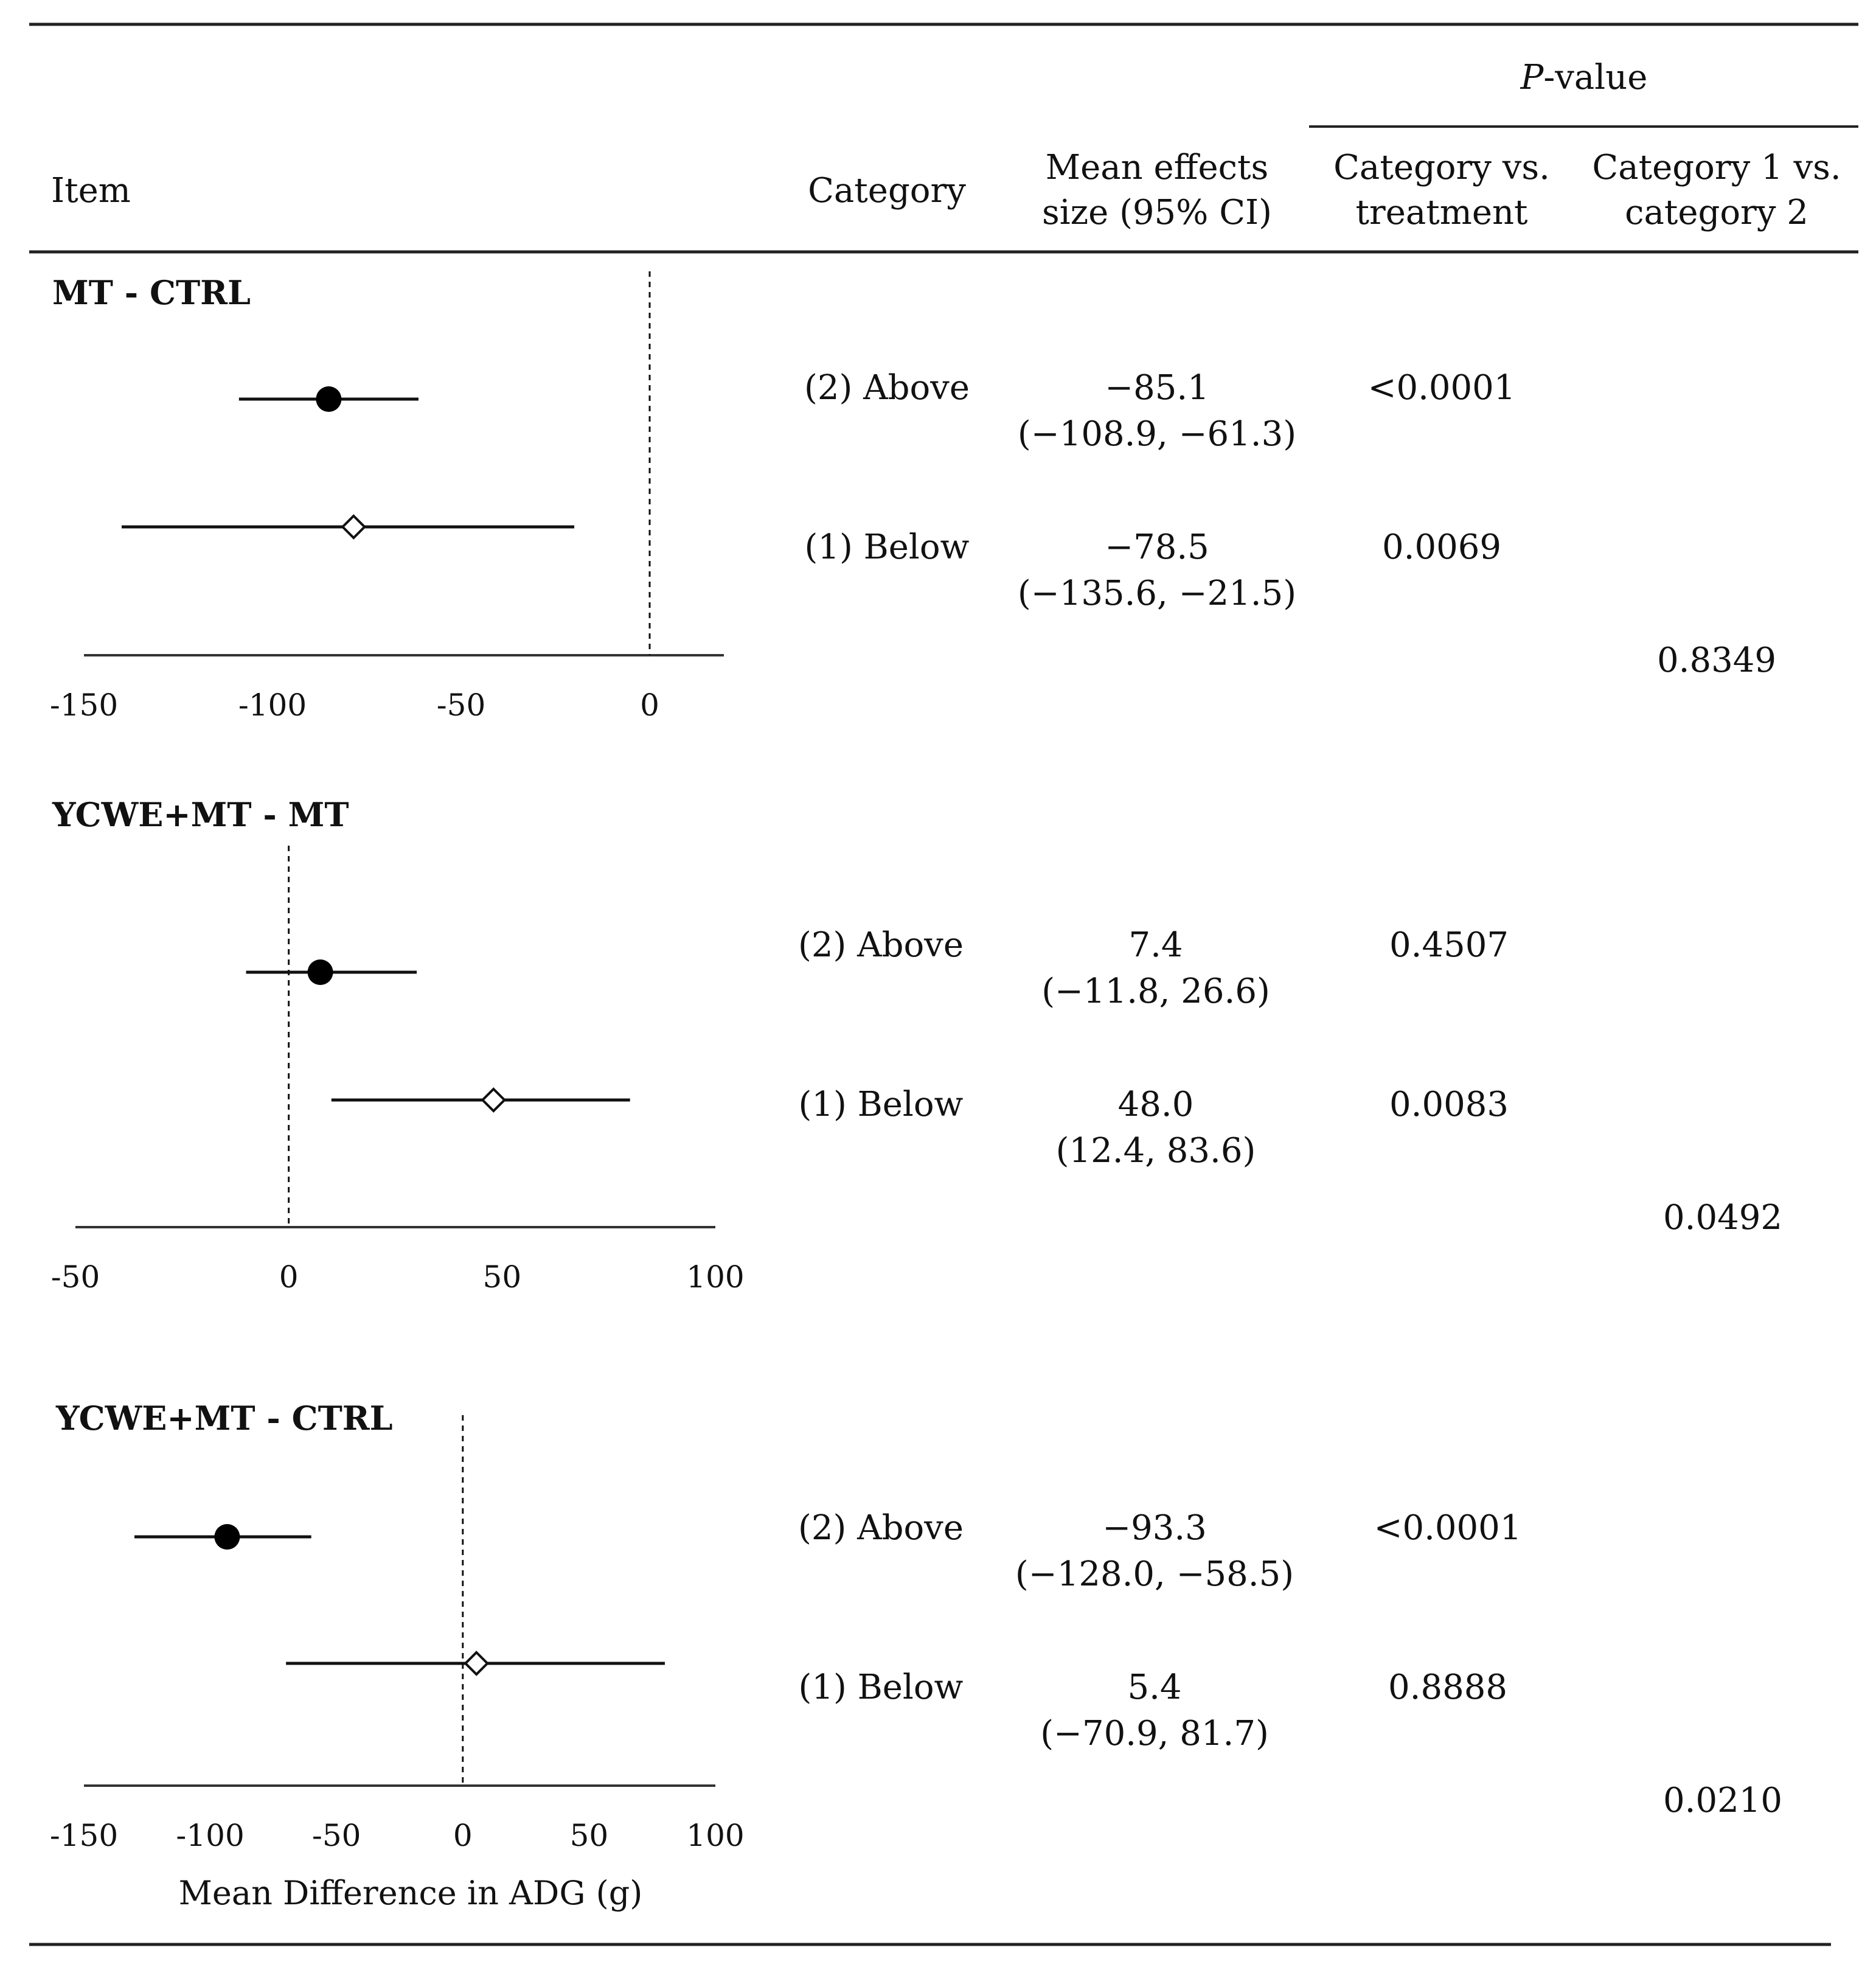  What do you see at coordinates (1157, 434) in the screenshot?
I see `ci-cell: (−108.9, −61.3)` at bounding box center [1157, 434].